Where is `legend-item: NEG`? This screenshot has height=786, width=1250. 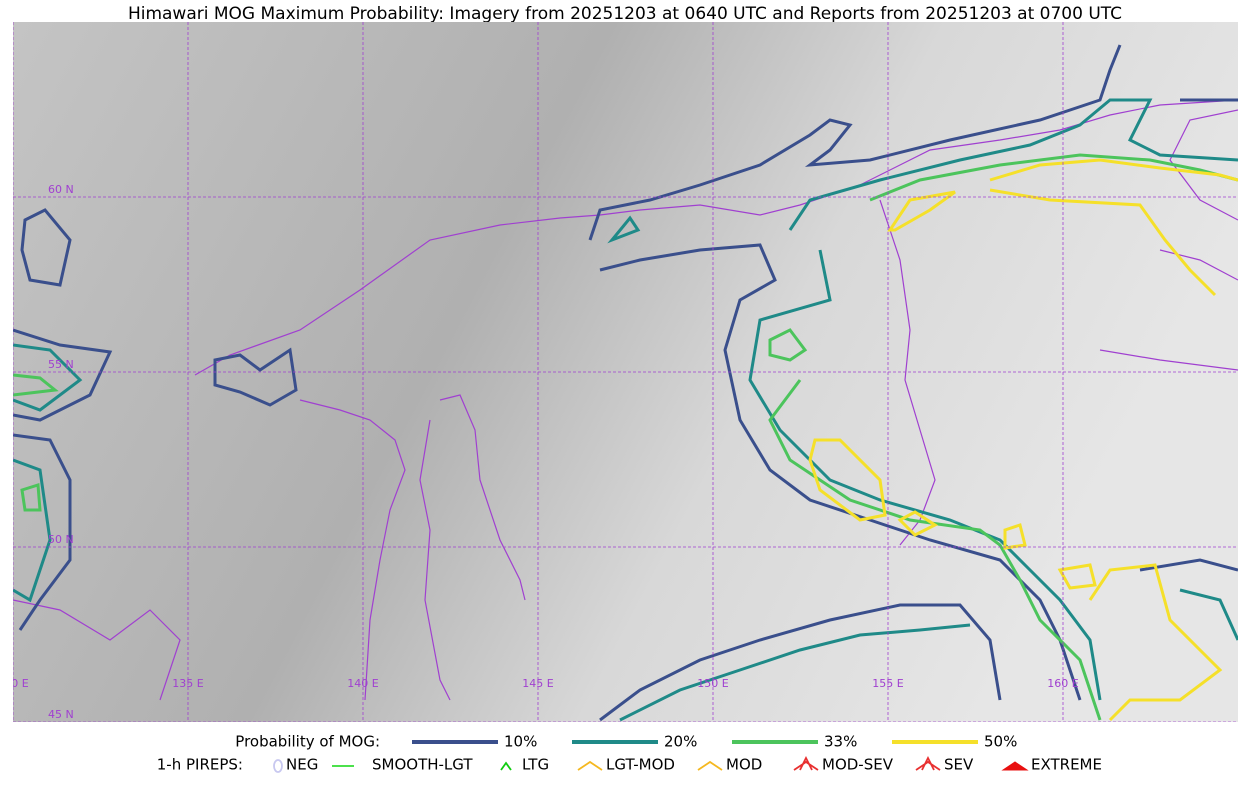
legend-item: NEG is located at coordinates (302, 765).